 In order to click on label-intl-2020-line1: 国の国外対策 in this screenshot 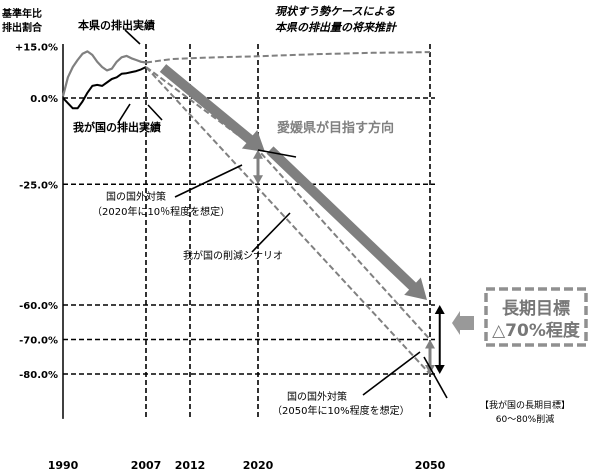, I will do `click(136, 196)`.